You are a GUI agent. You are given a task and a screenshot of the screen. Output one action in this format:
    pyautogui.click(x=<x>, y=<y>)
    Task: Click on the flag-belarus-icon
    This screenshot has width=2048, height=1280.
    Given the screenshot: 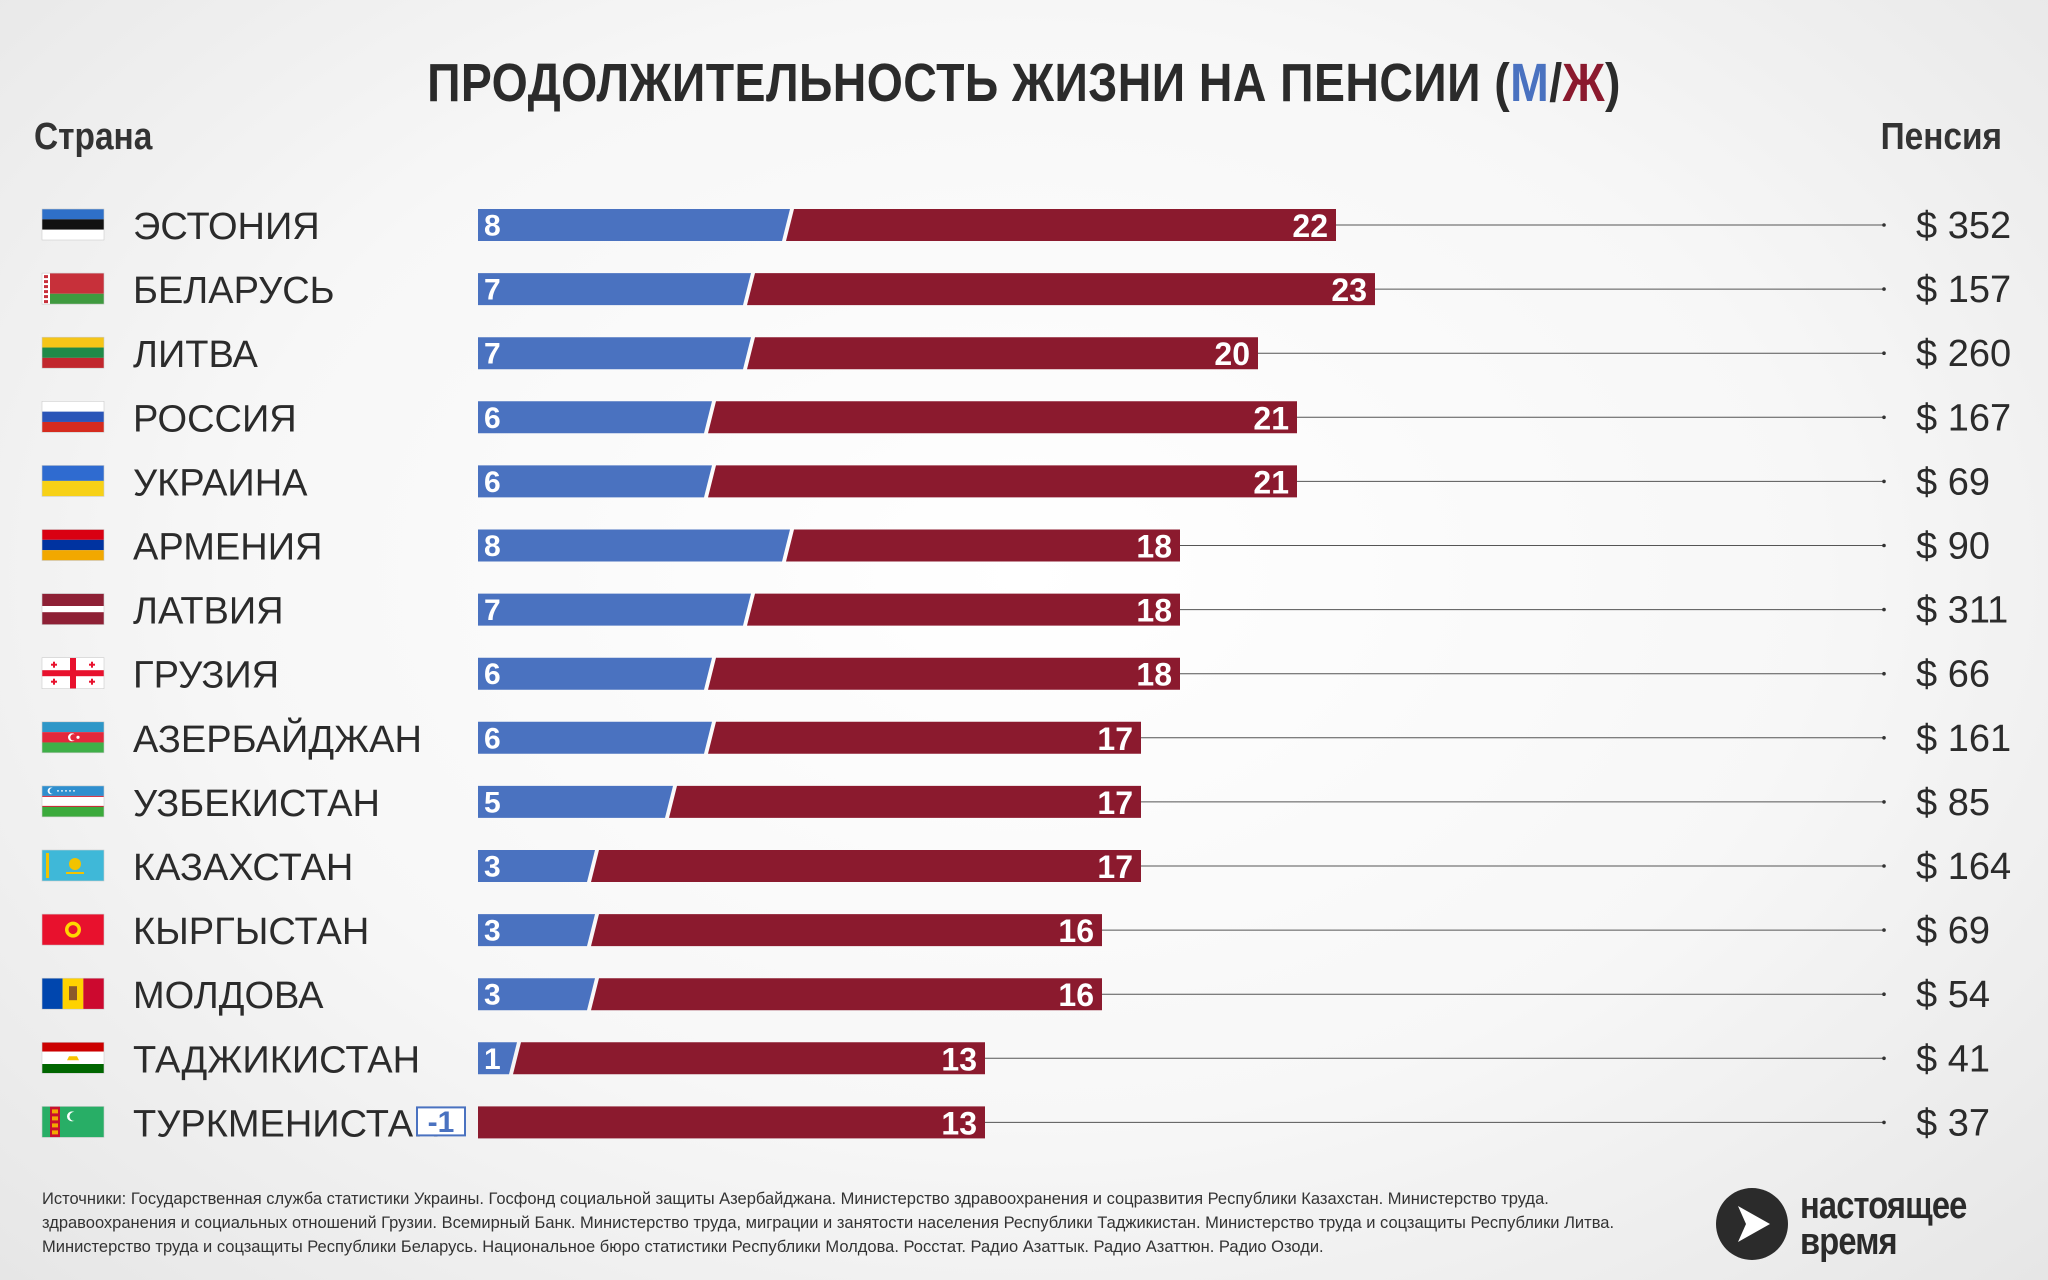 What is the action you would take?
    pyautogui.click(x=73, y=288)
    